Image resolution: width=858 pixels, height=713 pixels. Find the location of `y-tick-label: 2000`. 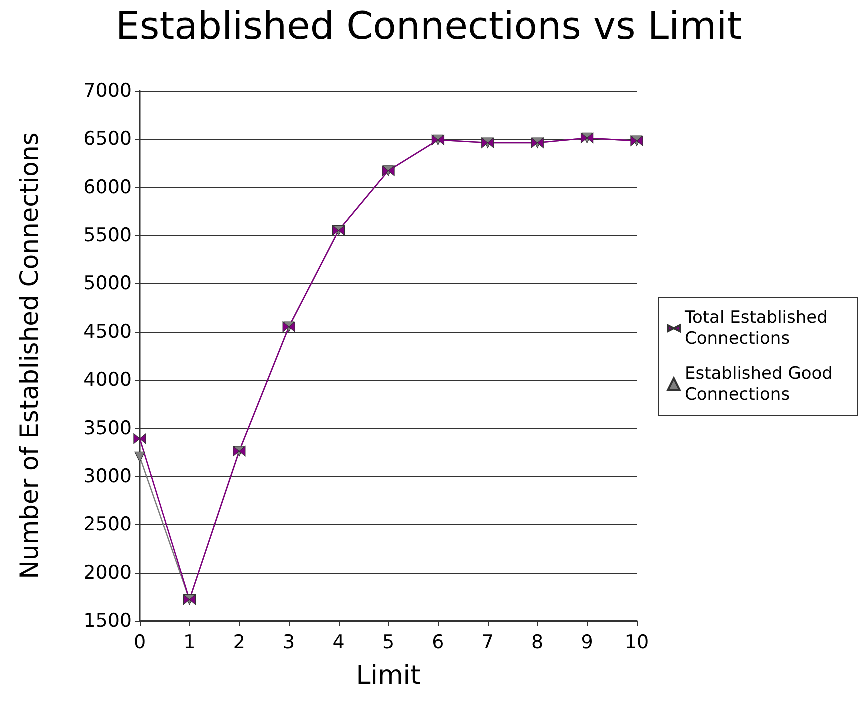

y-tick-label: 2000 is located at coordinates (108, 573).